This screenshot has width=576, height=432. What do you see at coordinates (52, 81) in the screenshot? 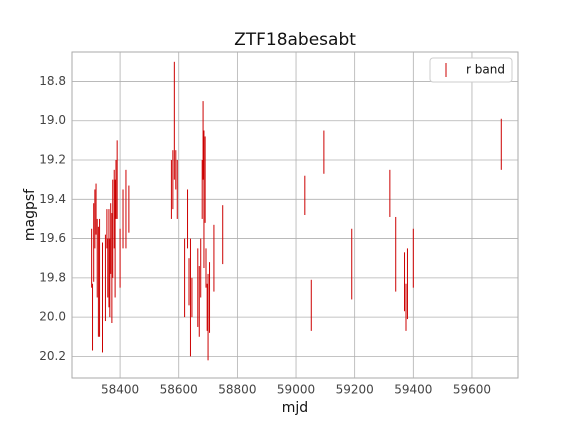
I see `y-tick-label: 18.8` at bounding box center [52, 81].